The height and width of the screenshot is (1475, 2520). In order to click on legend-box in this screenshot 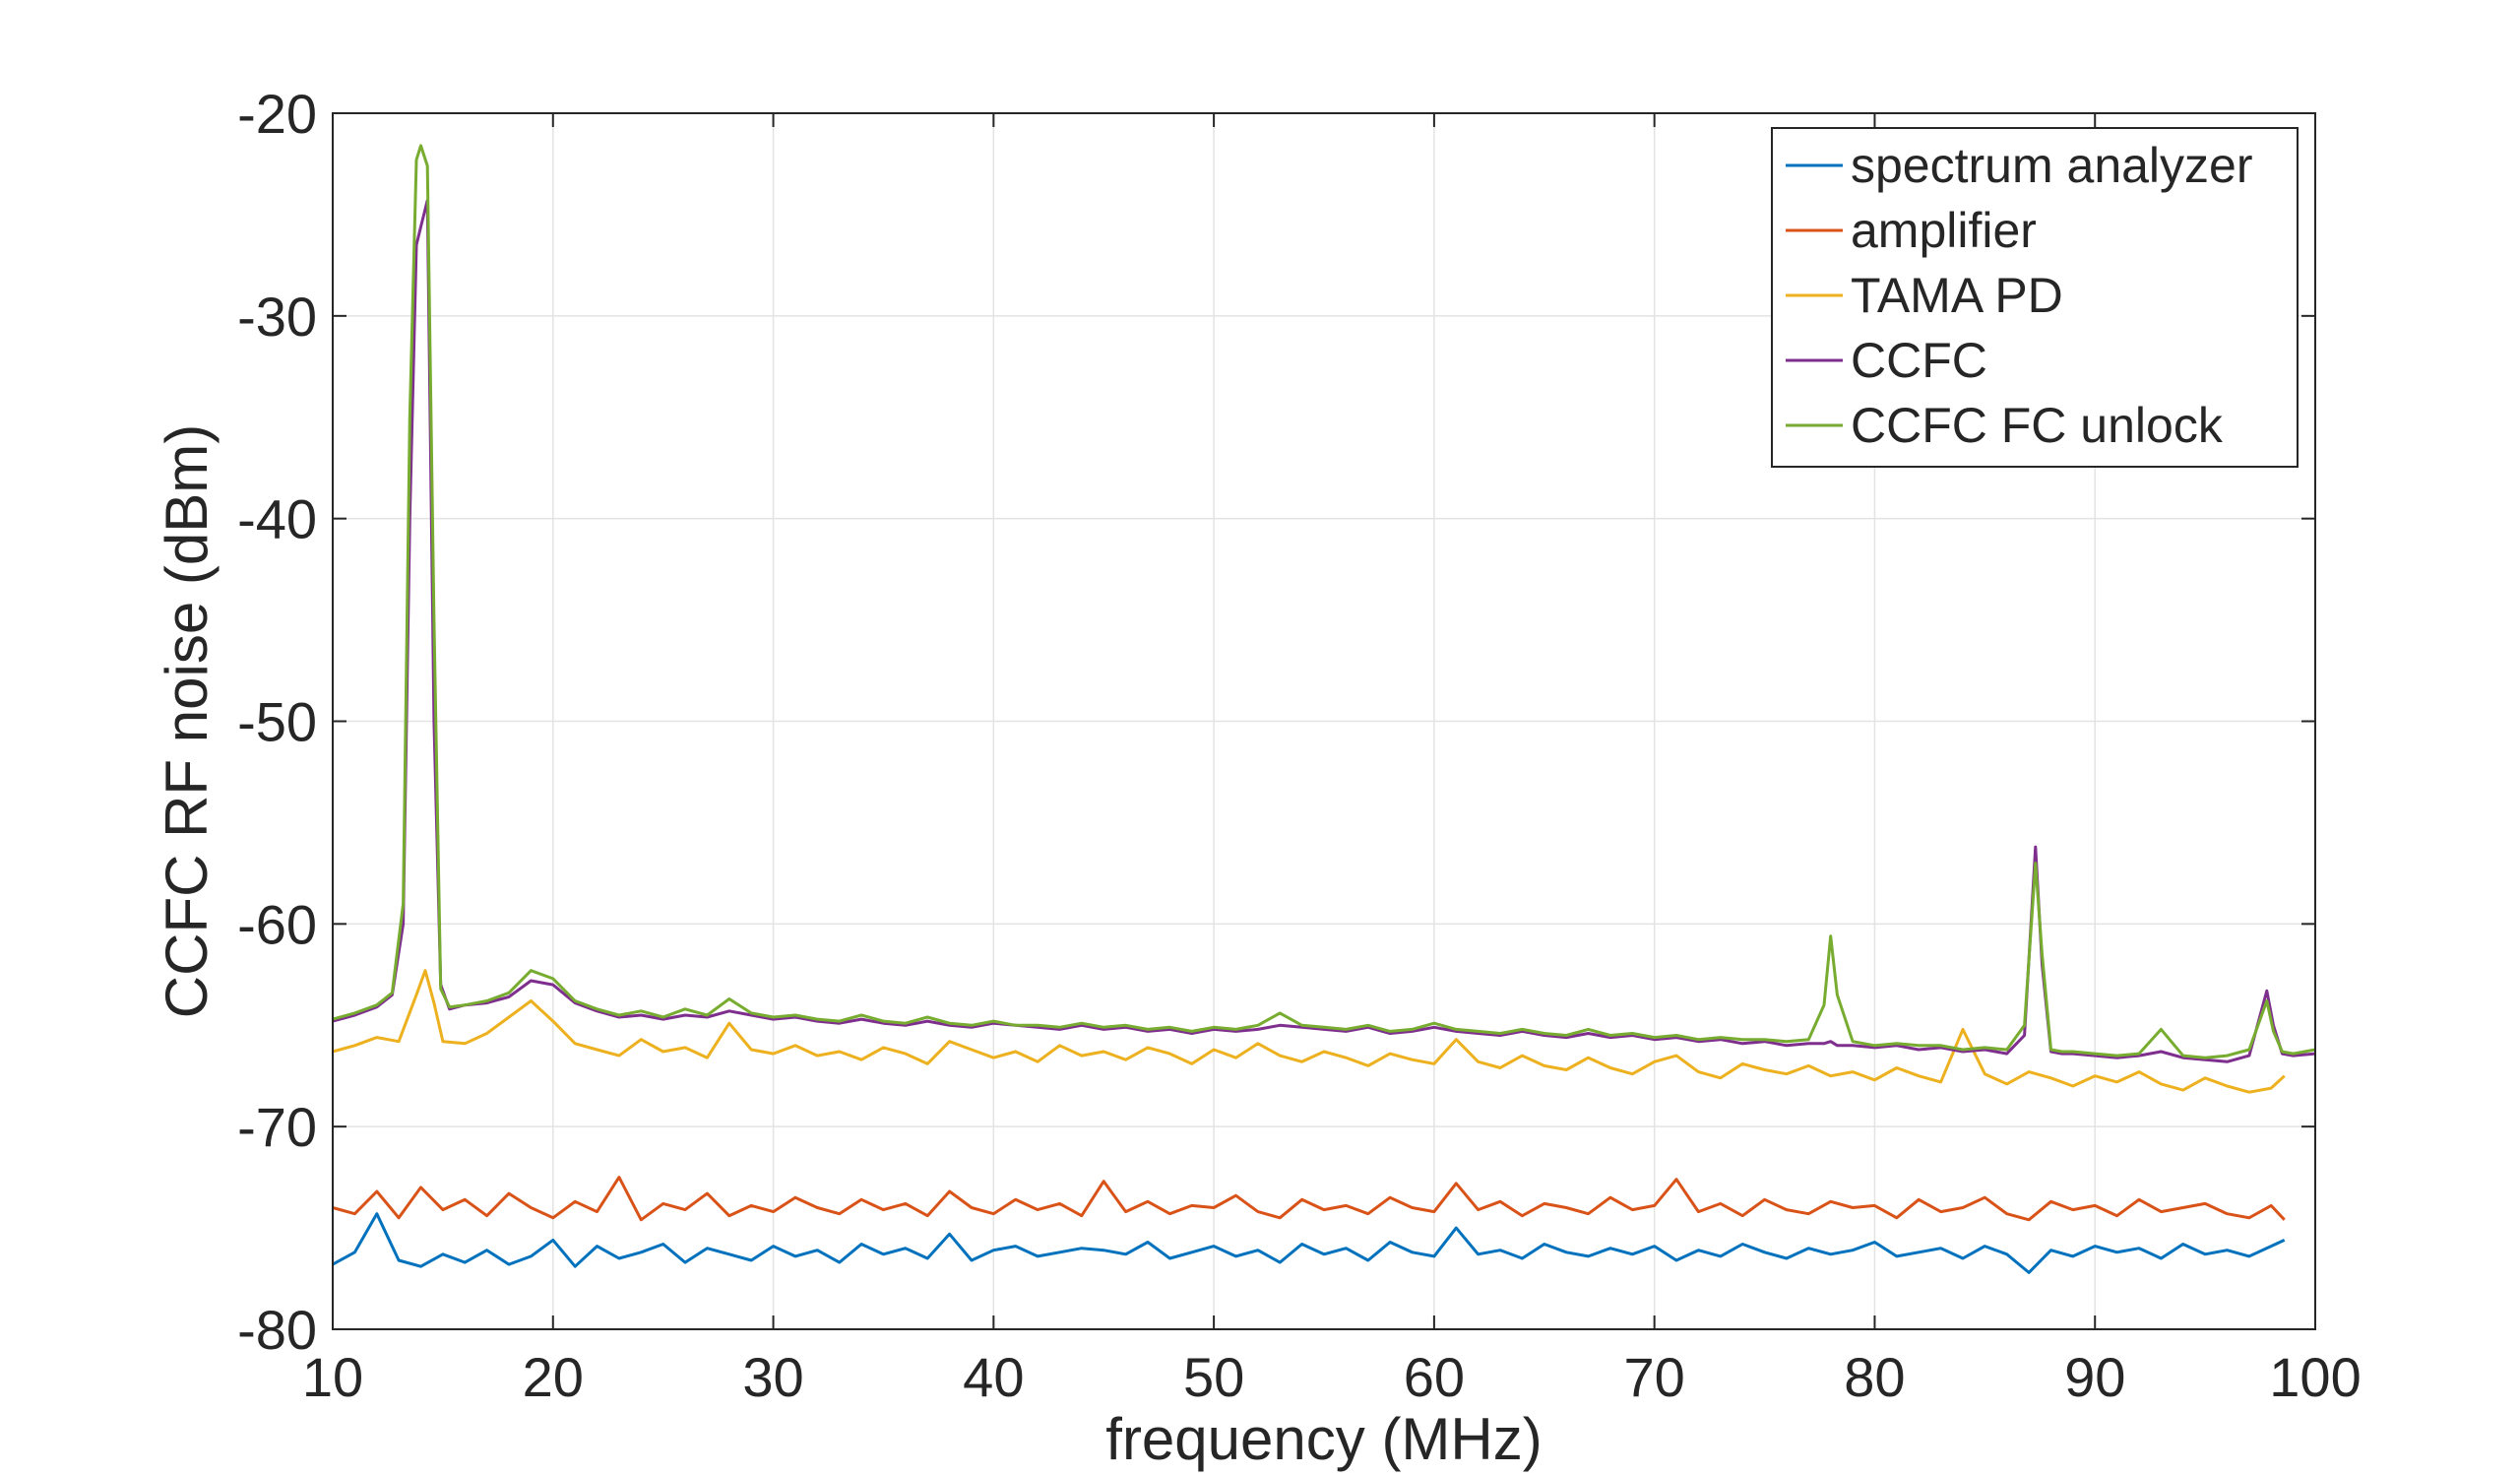, I will do `click(2035, 297)`.